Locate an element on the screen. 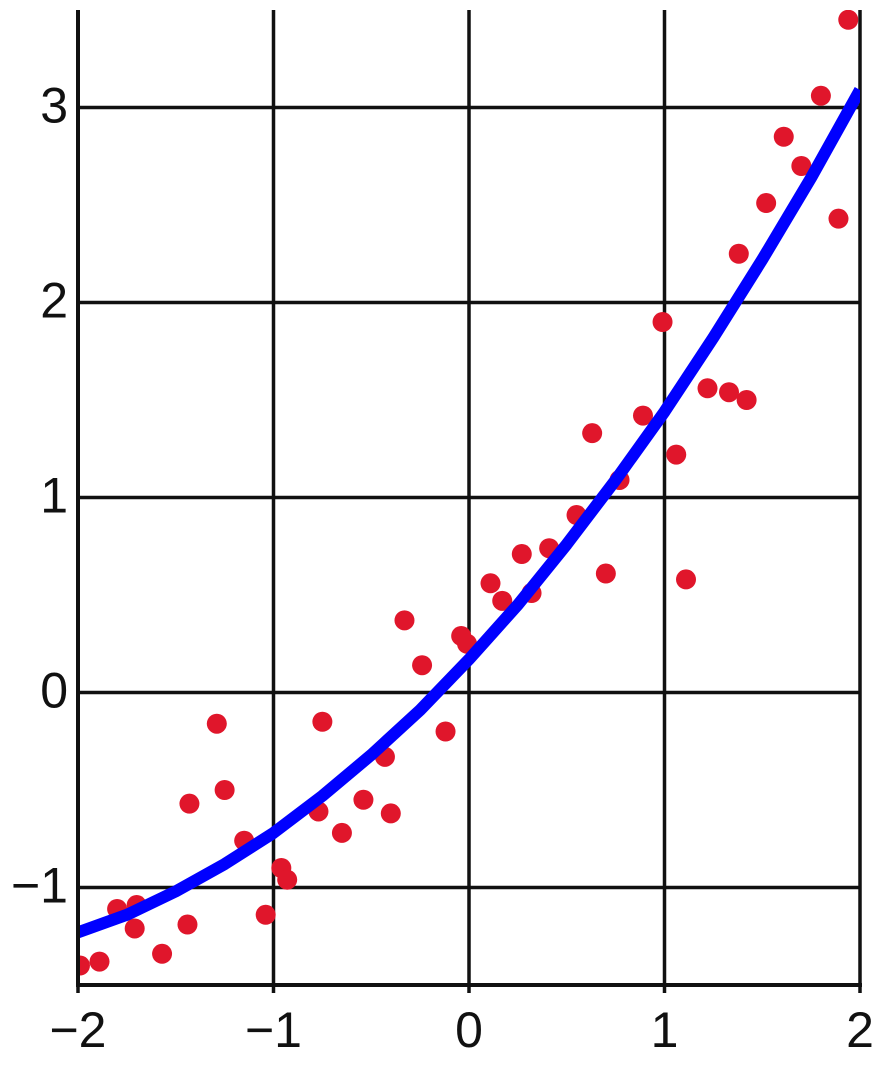  x-tick-label: 2 is located at coordinates (860, 1030).